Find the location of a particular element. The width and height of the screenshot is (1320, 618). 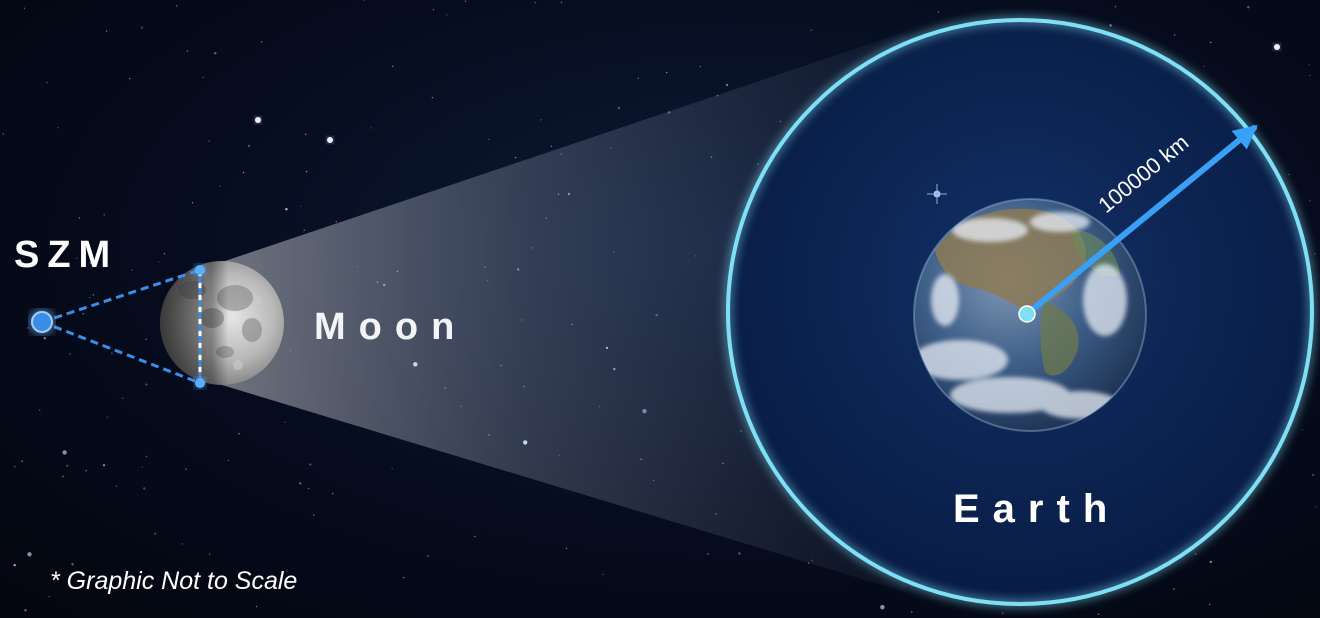

observer-point-icon is located at coordinates (42, 322).